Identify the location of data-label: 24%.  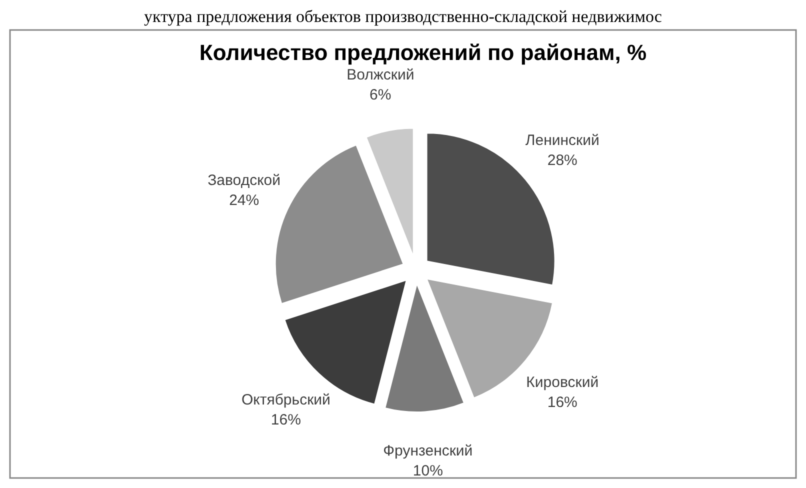
(244, 201).